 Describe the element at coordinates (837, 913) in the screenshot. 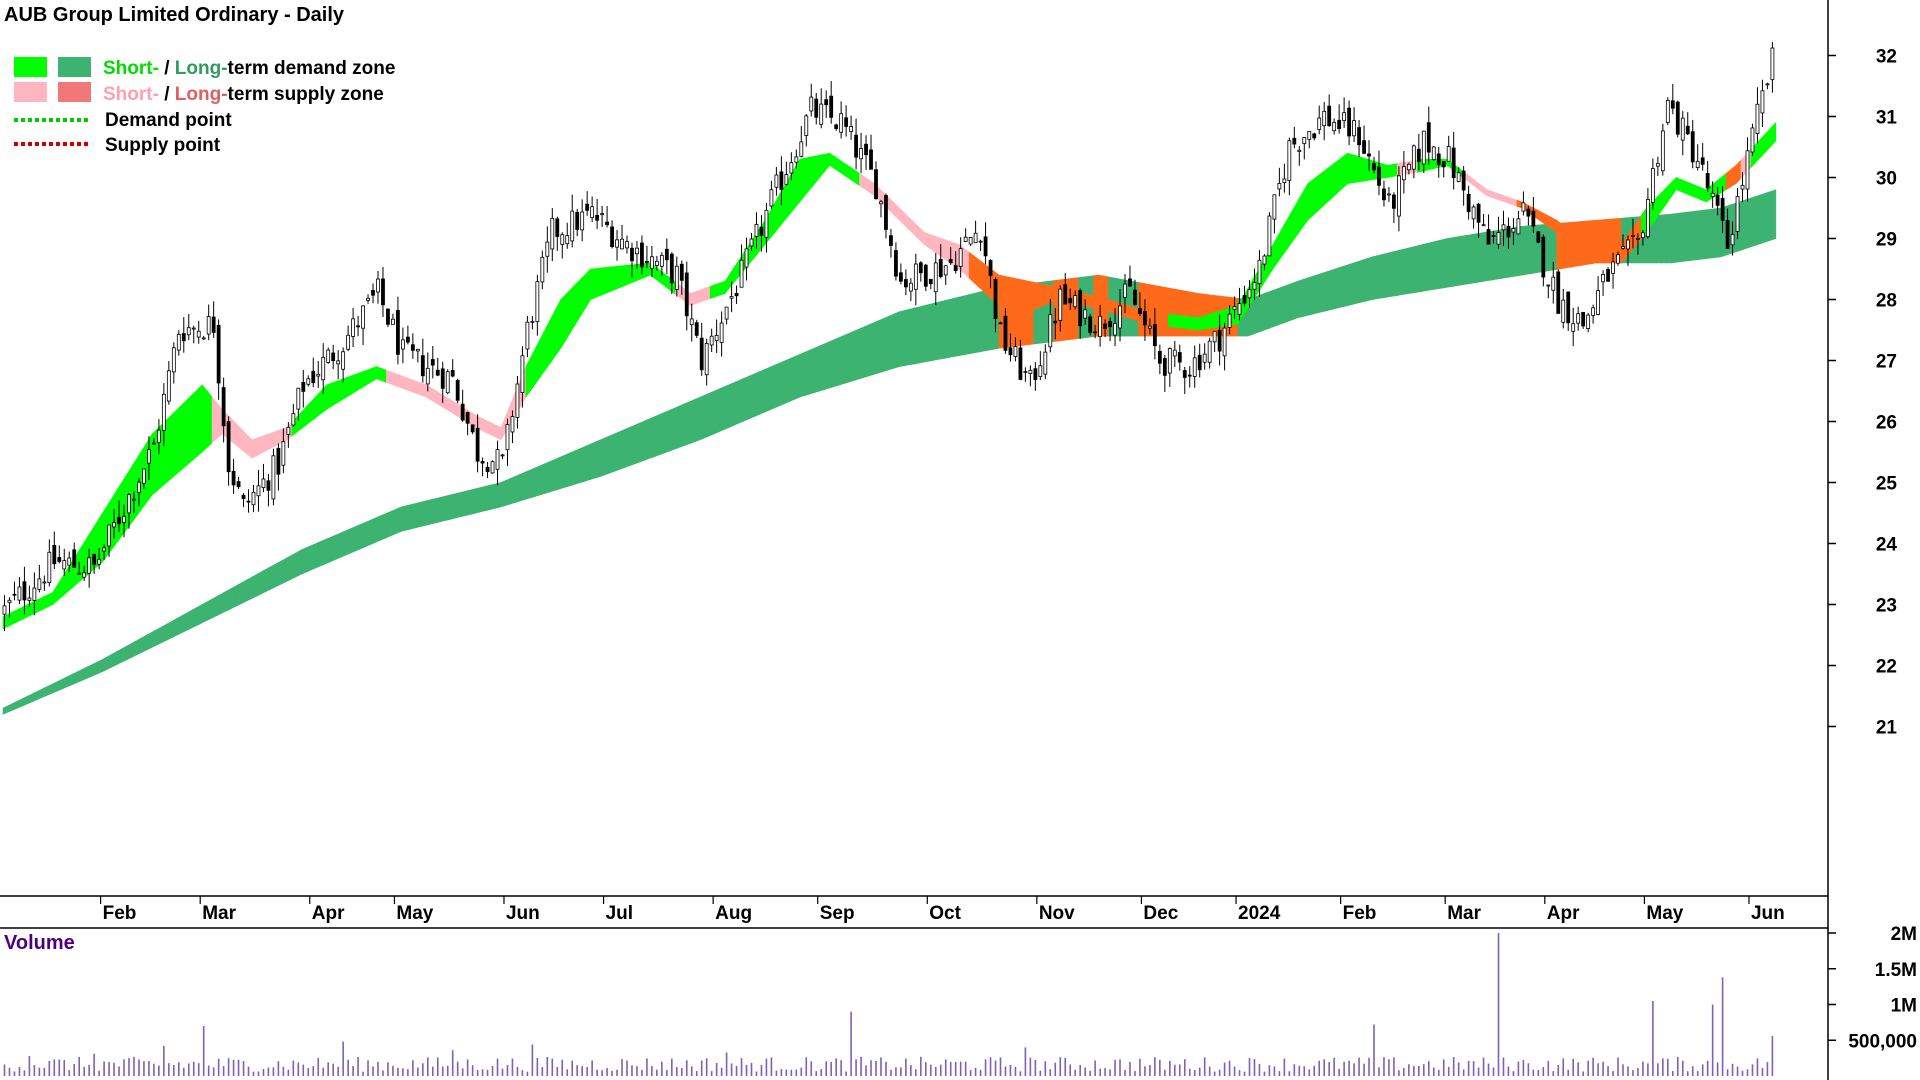

I see `month-label: Sep` at that location.